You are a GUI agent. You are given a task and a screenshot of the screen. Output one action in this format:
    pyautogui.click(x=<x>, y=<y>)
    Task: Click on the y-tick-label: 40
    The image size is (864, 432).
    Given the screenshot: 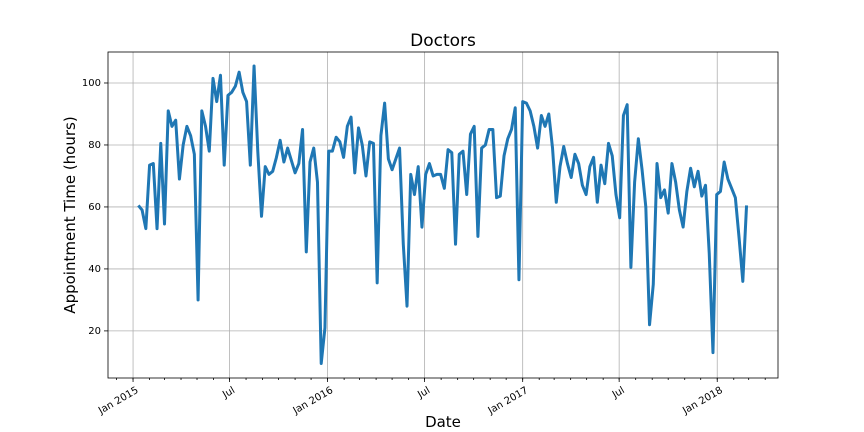 What is the action you would take?
    pyautogui.click(x=94, y=269)
    